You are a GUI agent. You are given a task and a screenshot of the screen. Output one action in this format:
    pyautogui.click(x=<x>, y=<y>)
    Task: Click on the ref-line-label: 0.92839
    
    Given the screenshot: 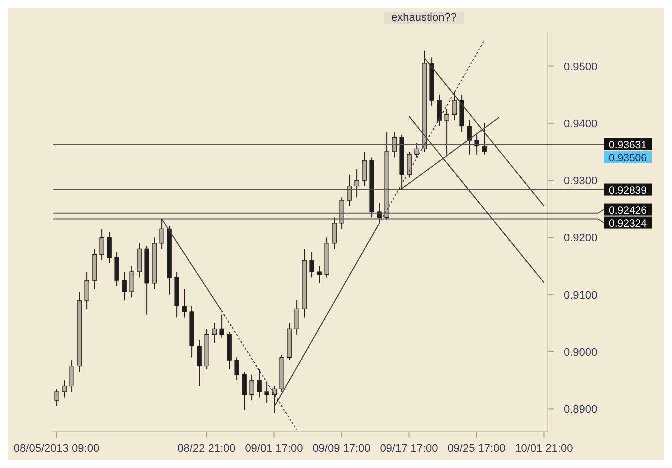 What is the action you would take?
    pyautogui.click(x=628, y=190)
    